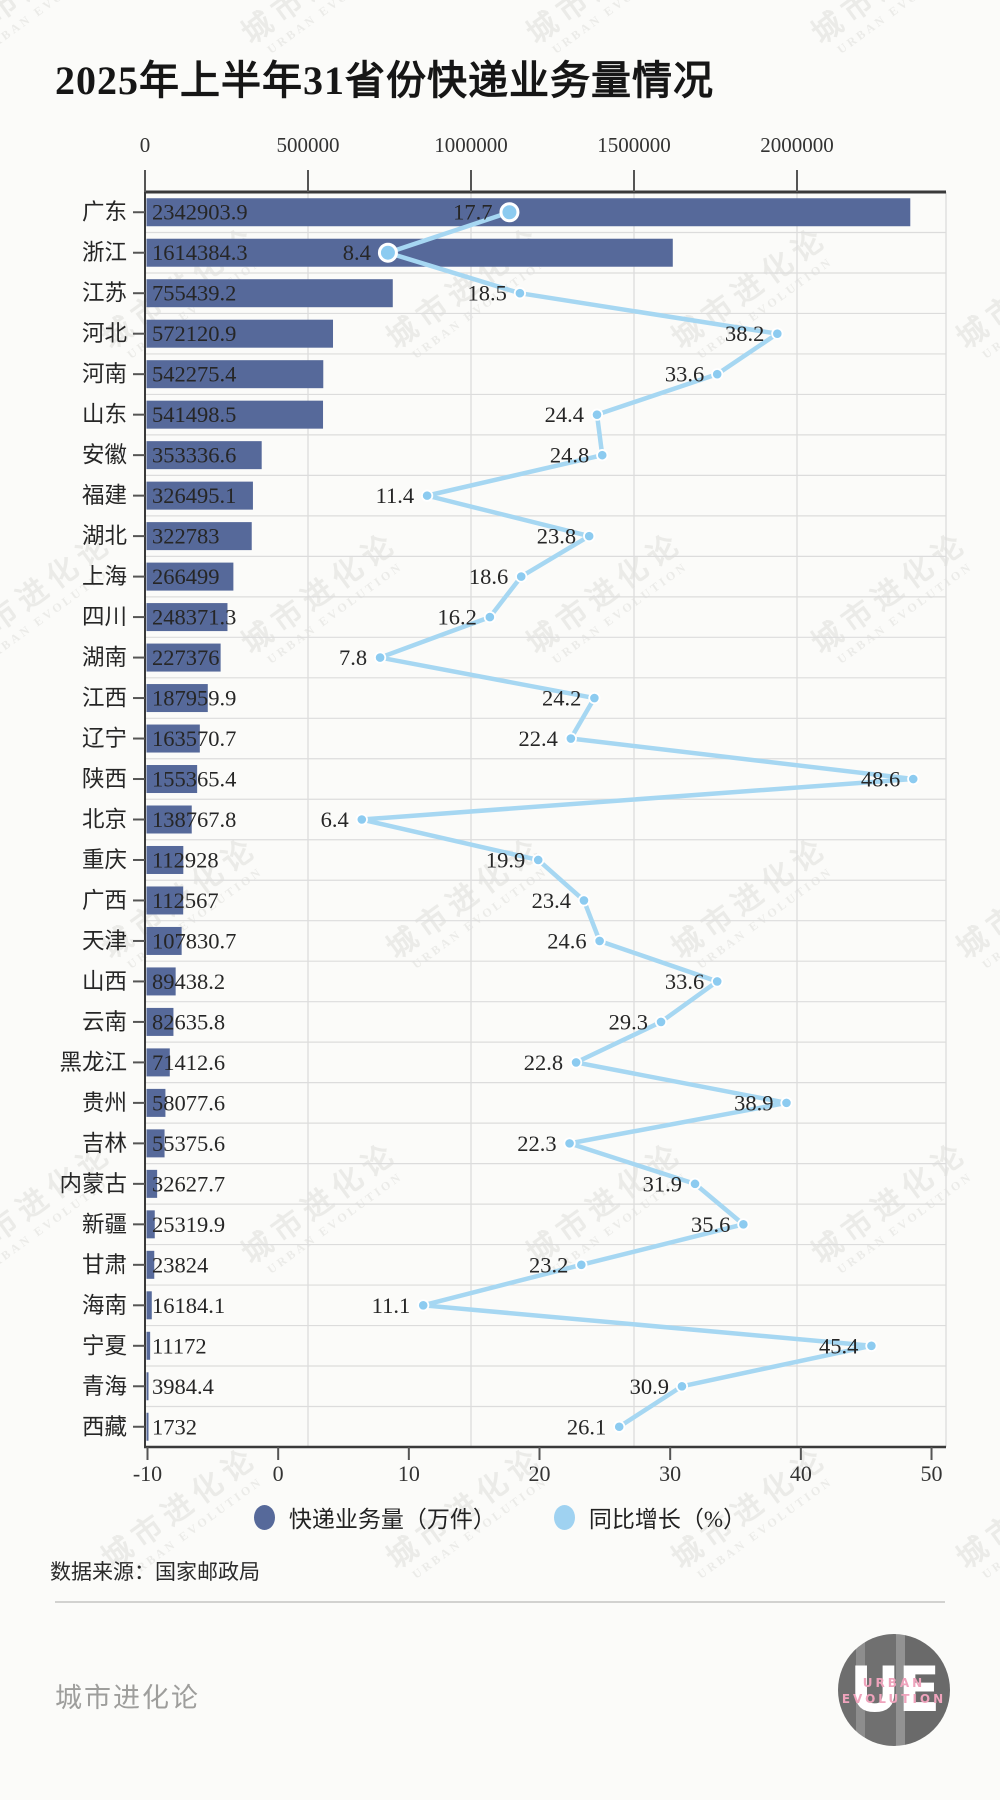 This screenshot has height=1800, width=1000. Describe the element at coordinates (104, 333) in the screenshot. I see `province-label: 河北` at that location.